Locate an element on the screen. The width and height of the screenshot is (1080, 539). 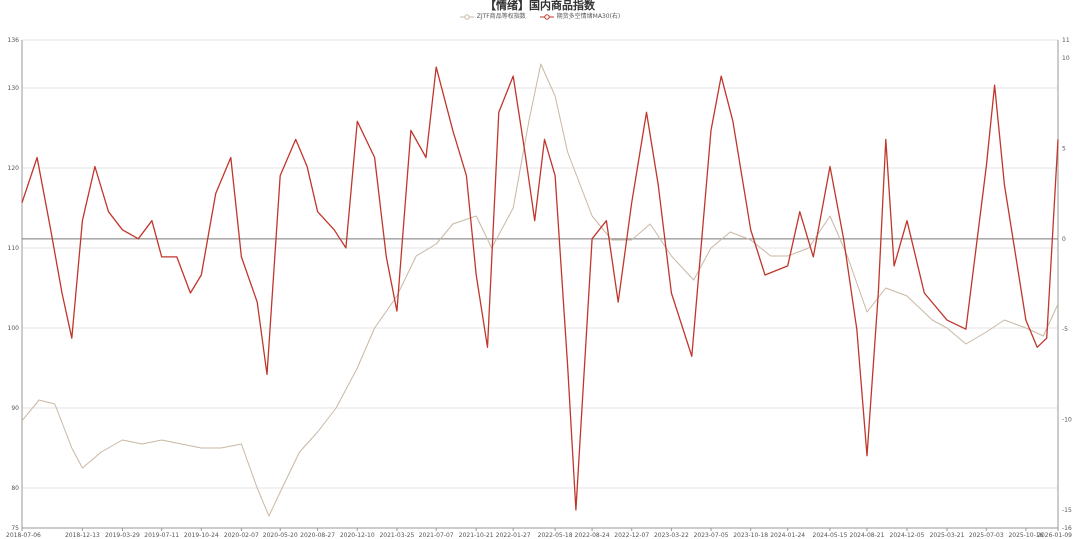
y-left-tick-label: 90 is located at coordinates (15, 408).